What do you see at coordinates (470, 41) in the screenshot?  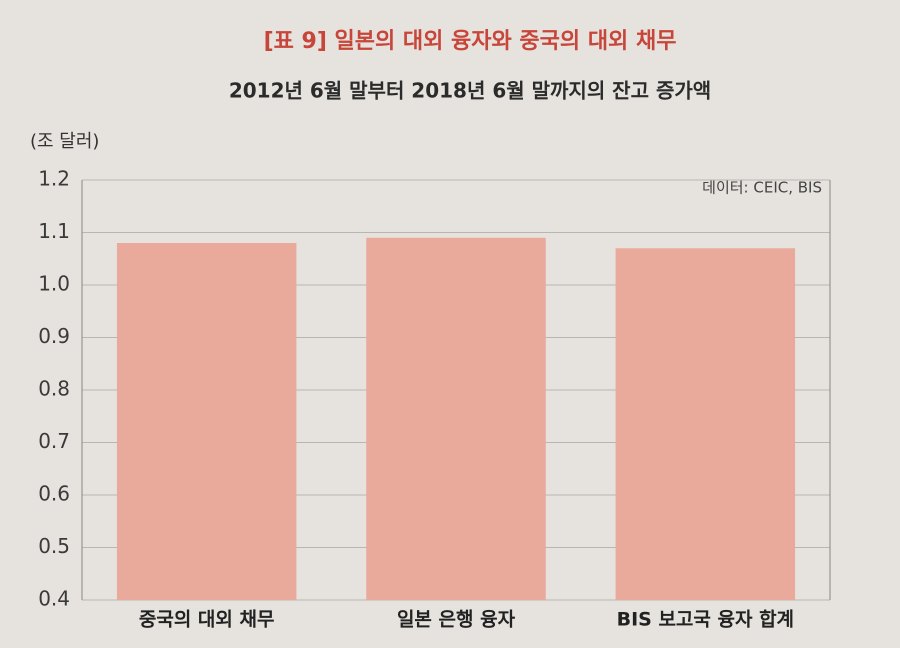 I see `chart-title: [표 9] 일본의 대외 융자와 중국의 대외 채무` at bounding box center [470, 41].